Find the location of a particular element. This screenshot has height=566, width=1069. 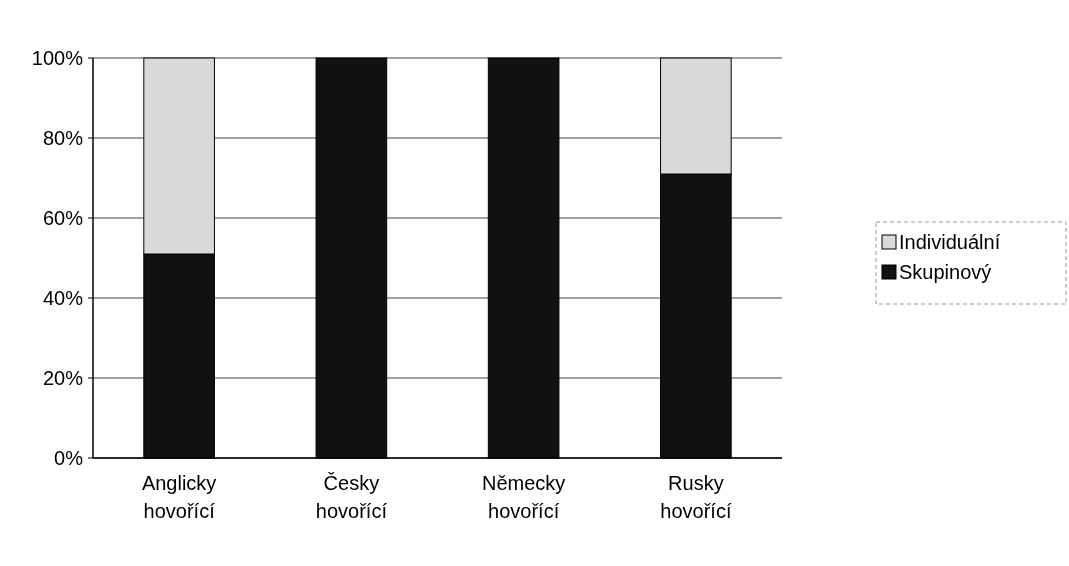

y-tick-label: 60% is located at coordinates (63, 218).